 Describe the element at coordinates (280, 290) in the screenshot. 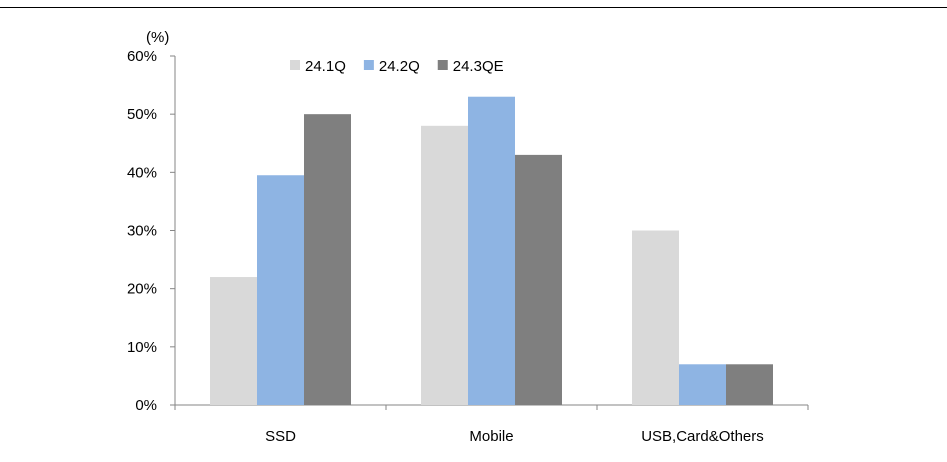

I see `bar-24.2Q-SSD` at that location.